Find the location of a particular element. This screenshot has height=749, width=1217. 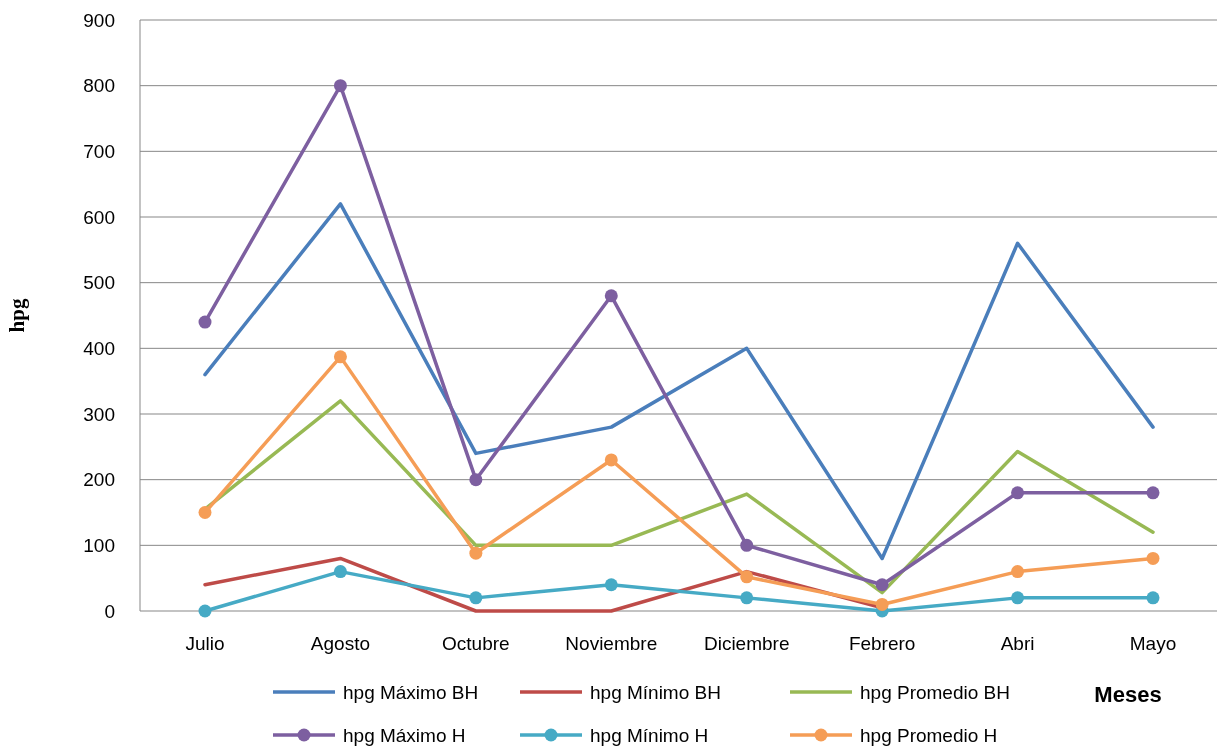

legend-label: hpg Mínimo H is located at coordinates (649, 735).